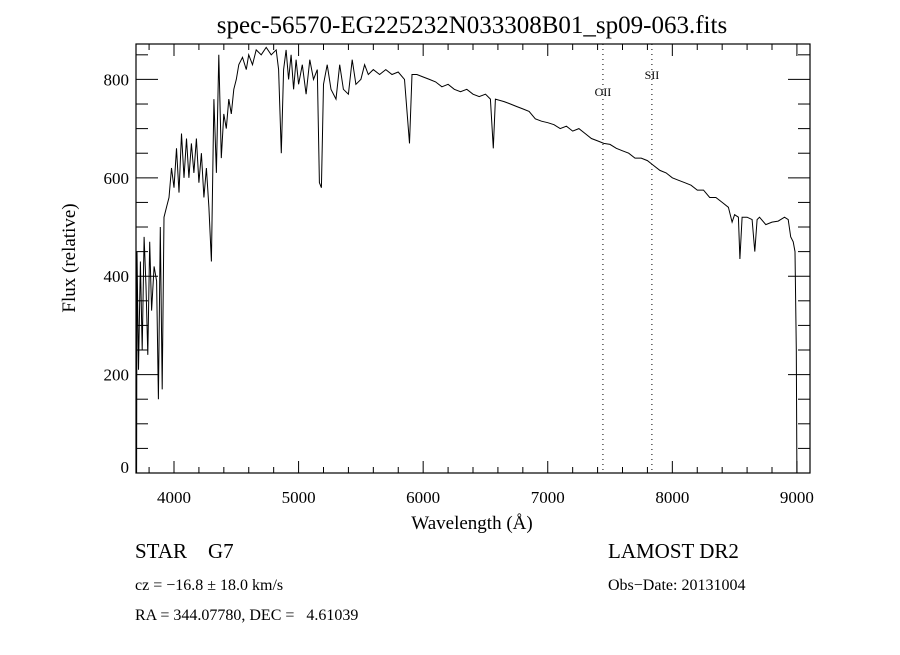  Describe the element at coordinates (117, 375) in the screenshot. I see `y-tick-label: 200` at that location.